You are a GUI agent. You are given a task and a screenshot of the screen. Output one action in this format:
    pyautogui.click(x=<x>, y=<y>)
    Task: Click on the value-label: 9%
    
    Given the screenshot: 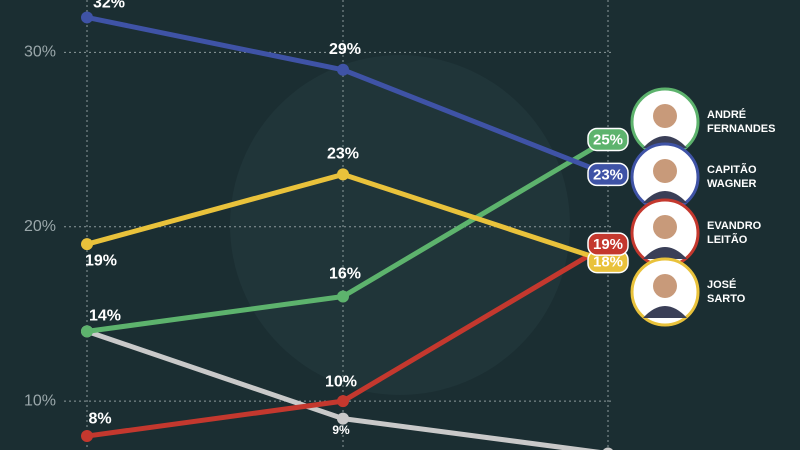 What is the action you would take?
    pyautogui.click(x=341, y=430)
    